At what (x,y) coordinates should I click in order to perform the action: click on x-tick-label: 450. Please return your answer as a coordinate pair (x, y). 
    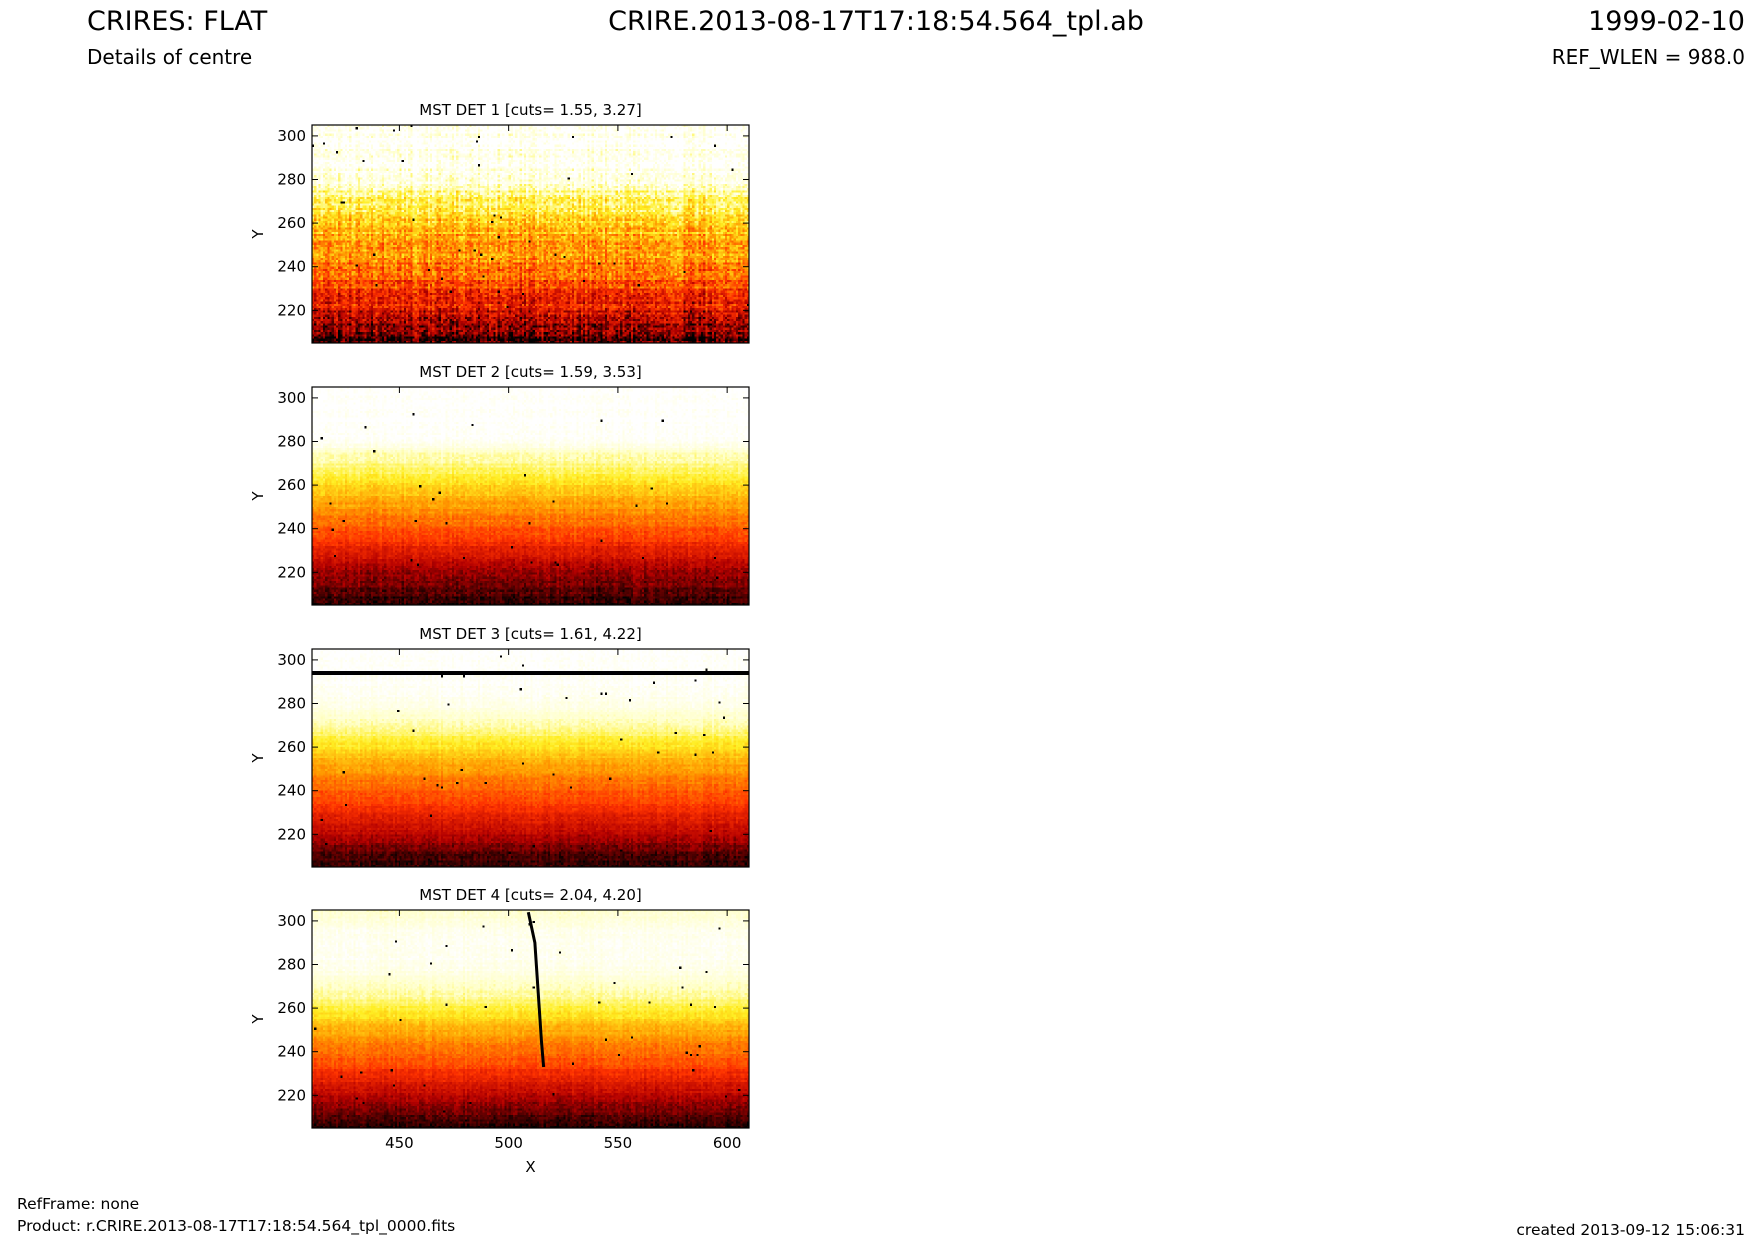
    Looking at the image, I should click on (399, 1143).